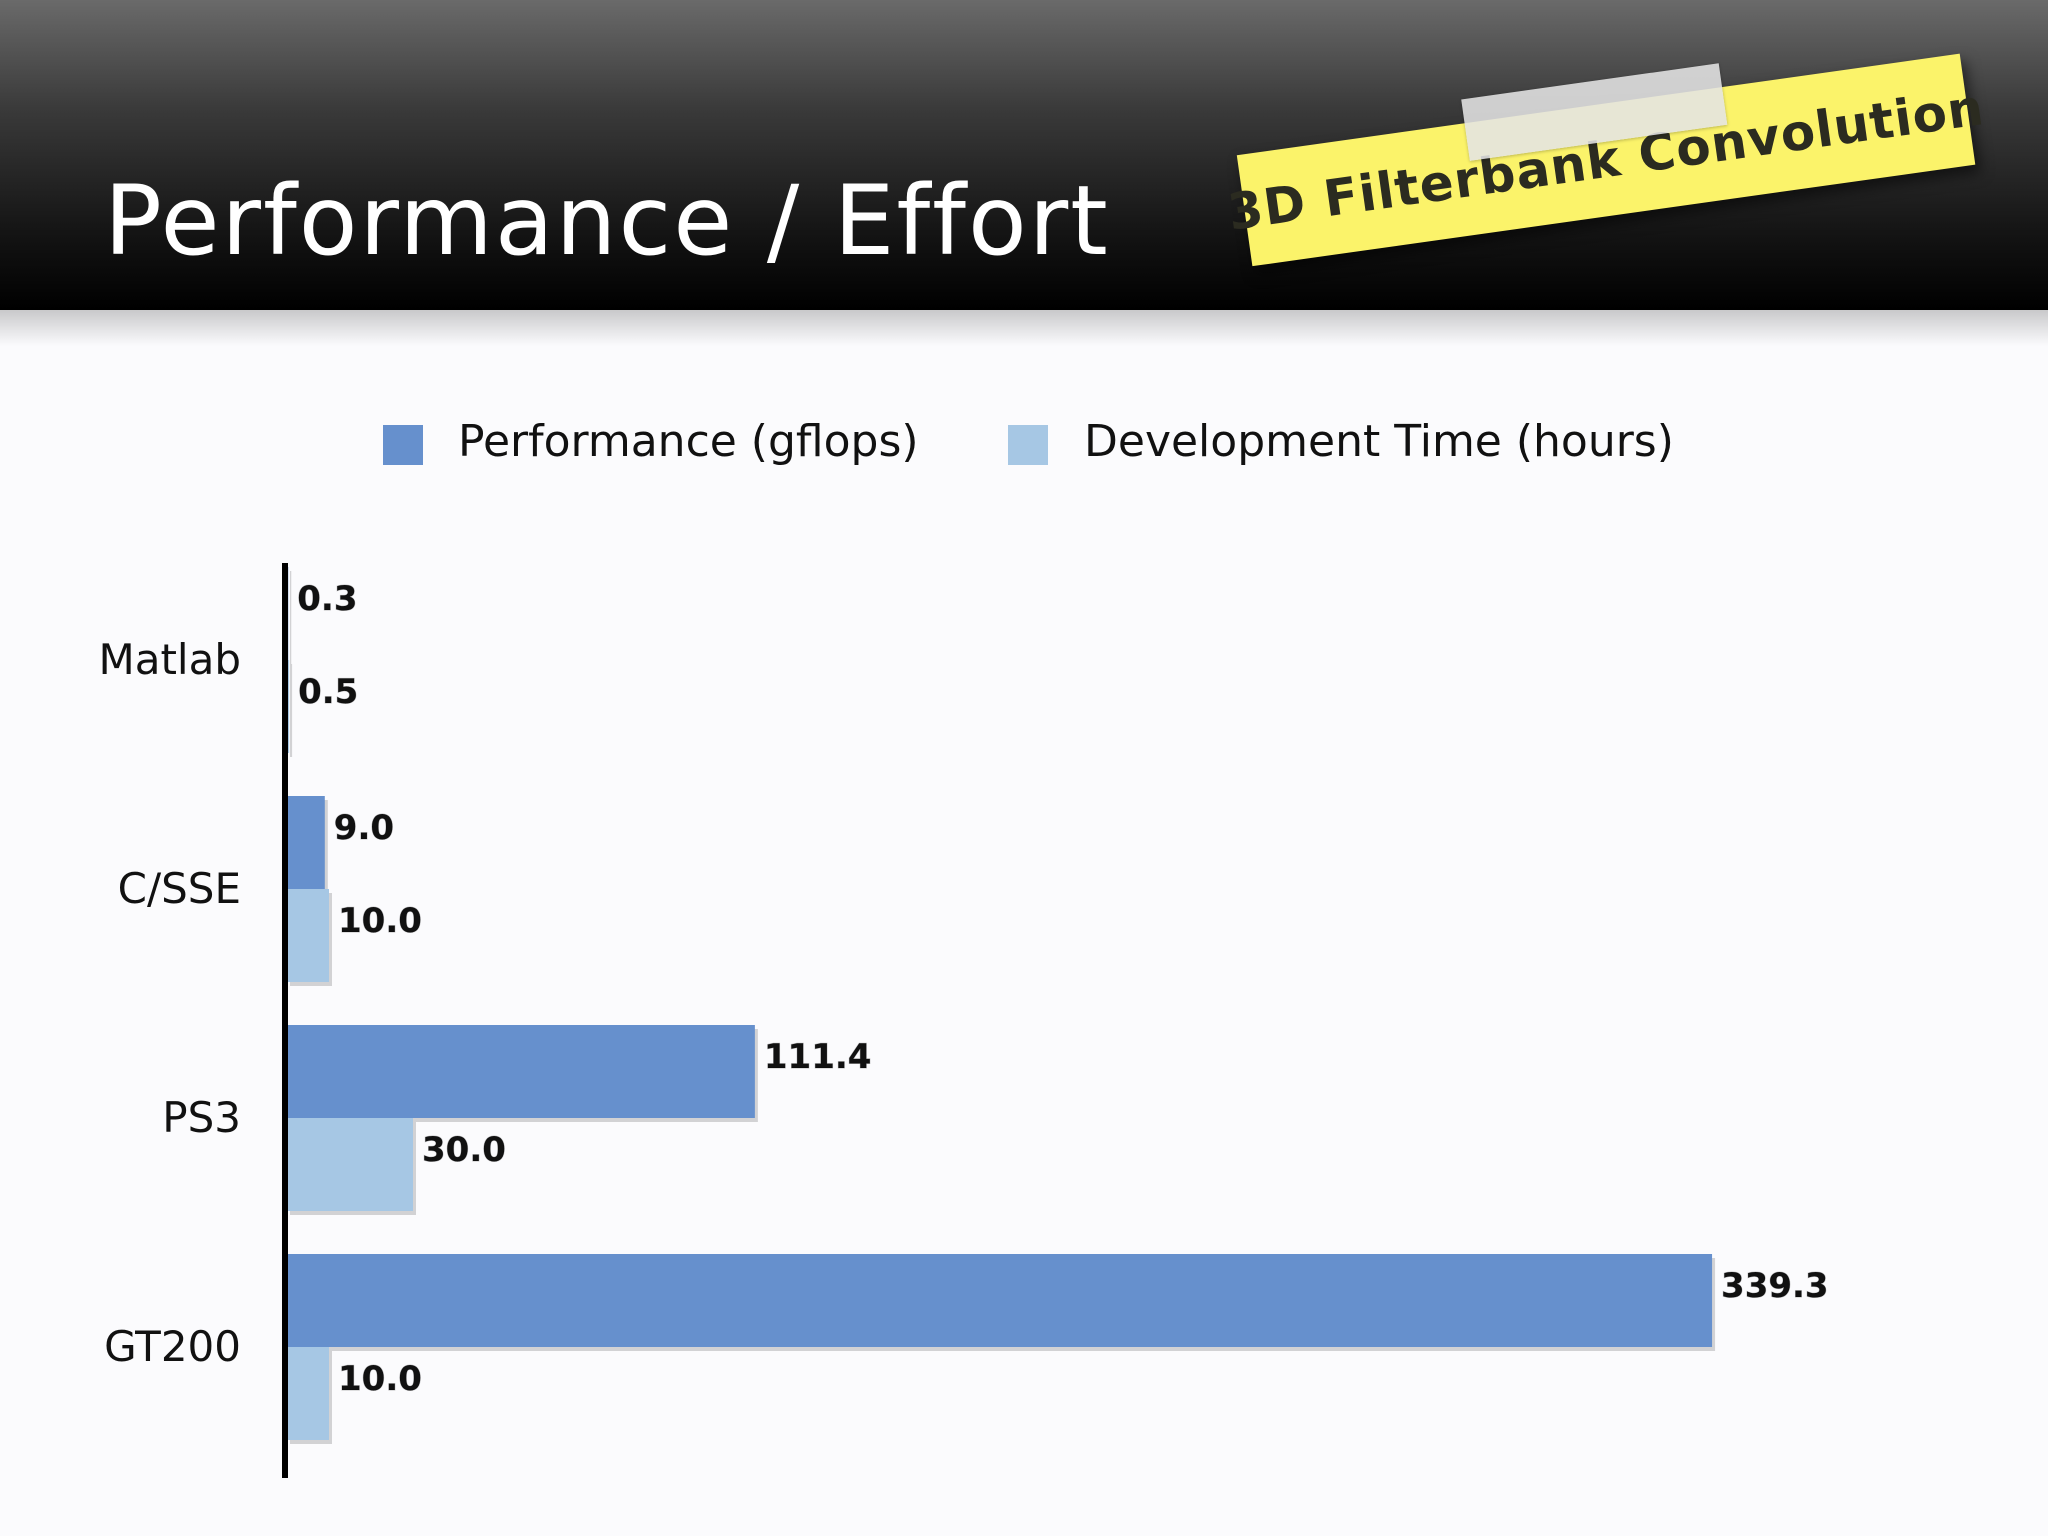 This screenshot has width=2048, height=1536. What do you see at coordinates (364, 828) in the screenshot?
I see `data-label-c-sse-performance: 9.0` at bounding box center [364, 828].